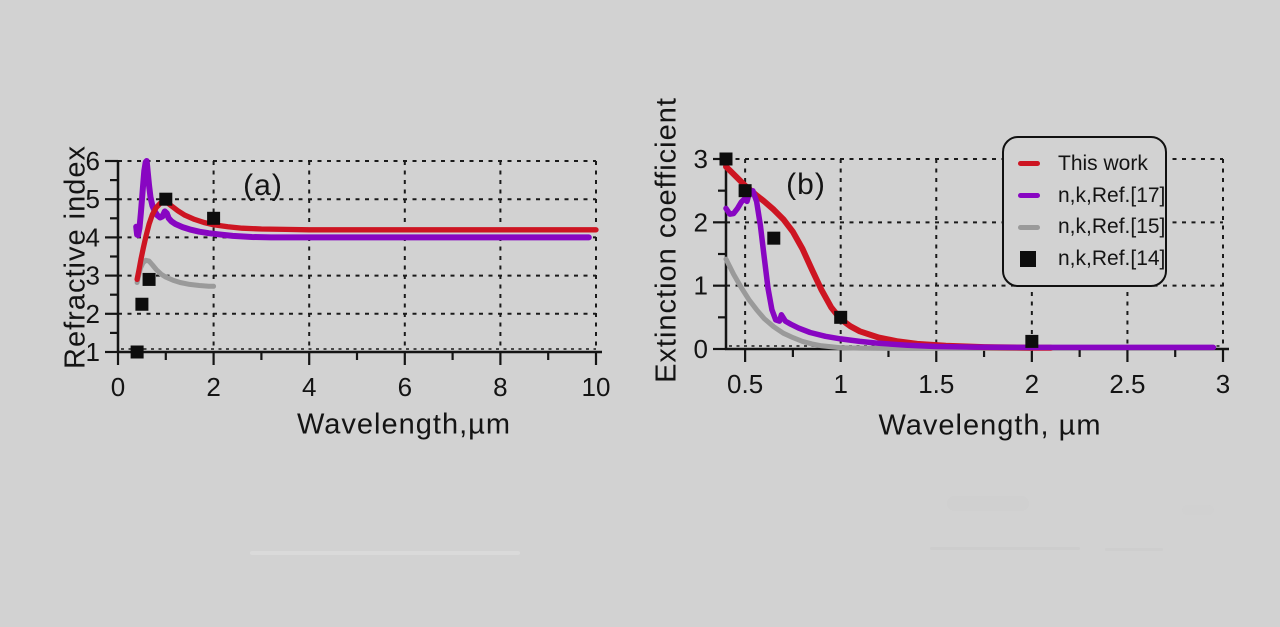 This screenshot has width=1280, height=627. I want to click on legend-item-n-k-ref-15: n,k,Ref.[15], so click(1091, 227).